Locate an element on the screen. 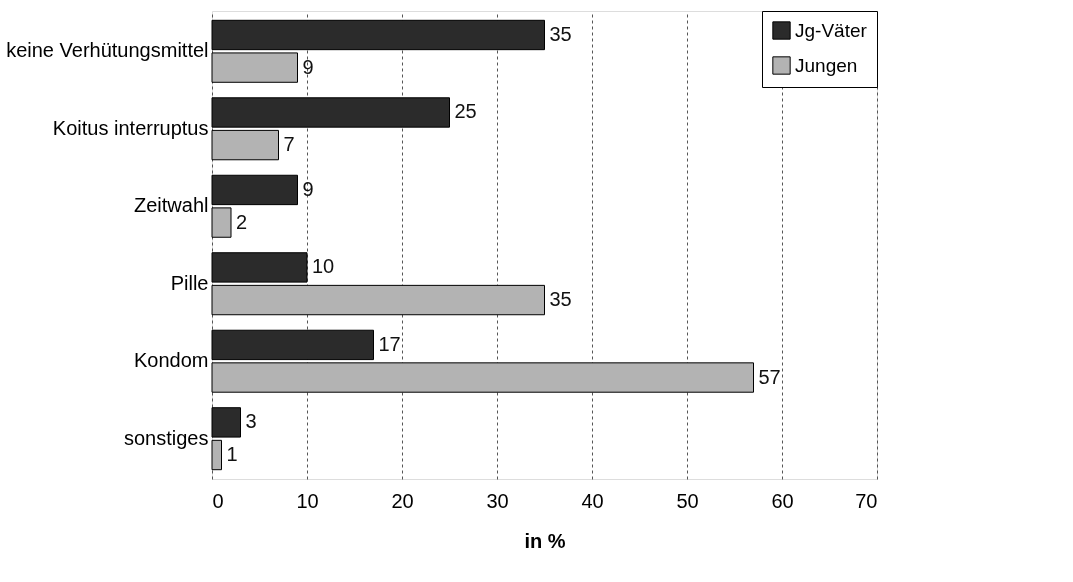 This screenshot has height=582, width=1073. y-tick-label: keine Verhütungsmittel is located at coordinates (107, 50).